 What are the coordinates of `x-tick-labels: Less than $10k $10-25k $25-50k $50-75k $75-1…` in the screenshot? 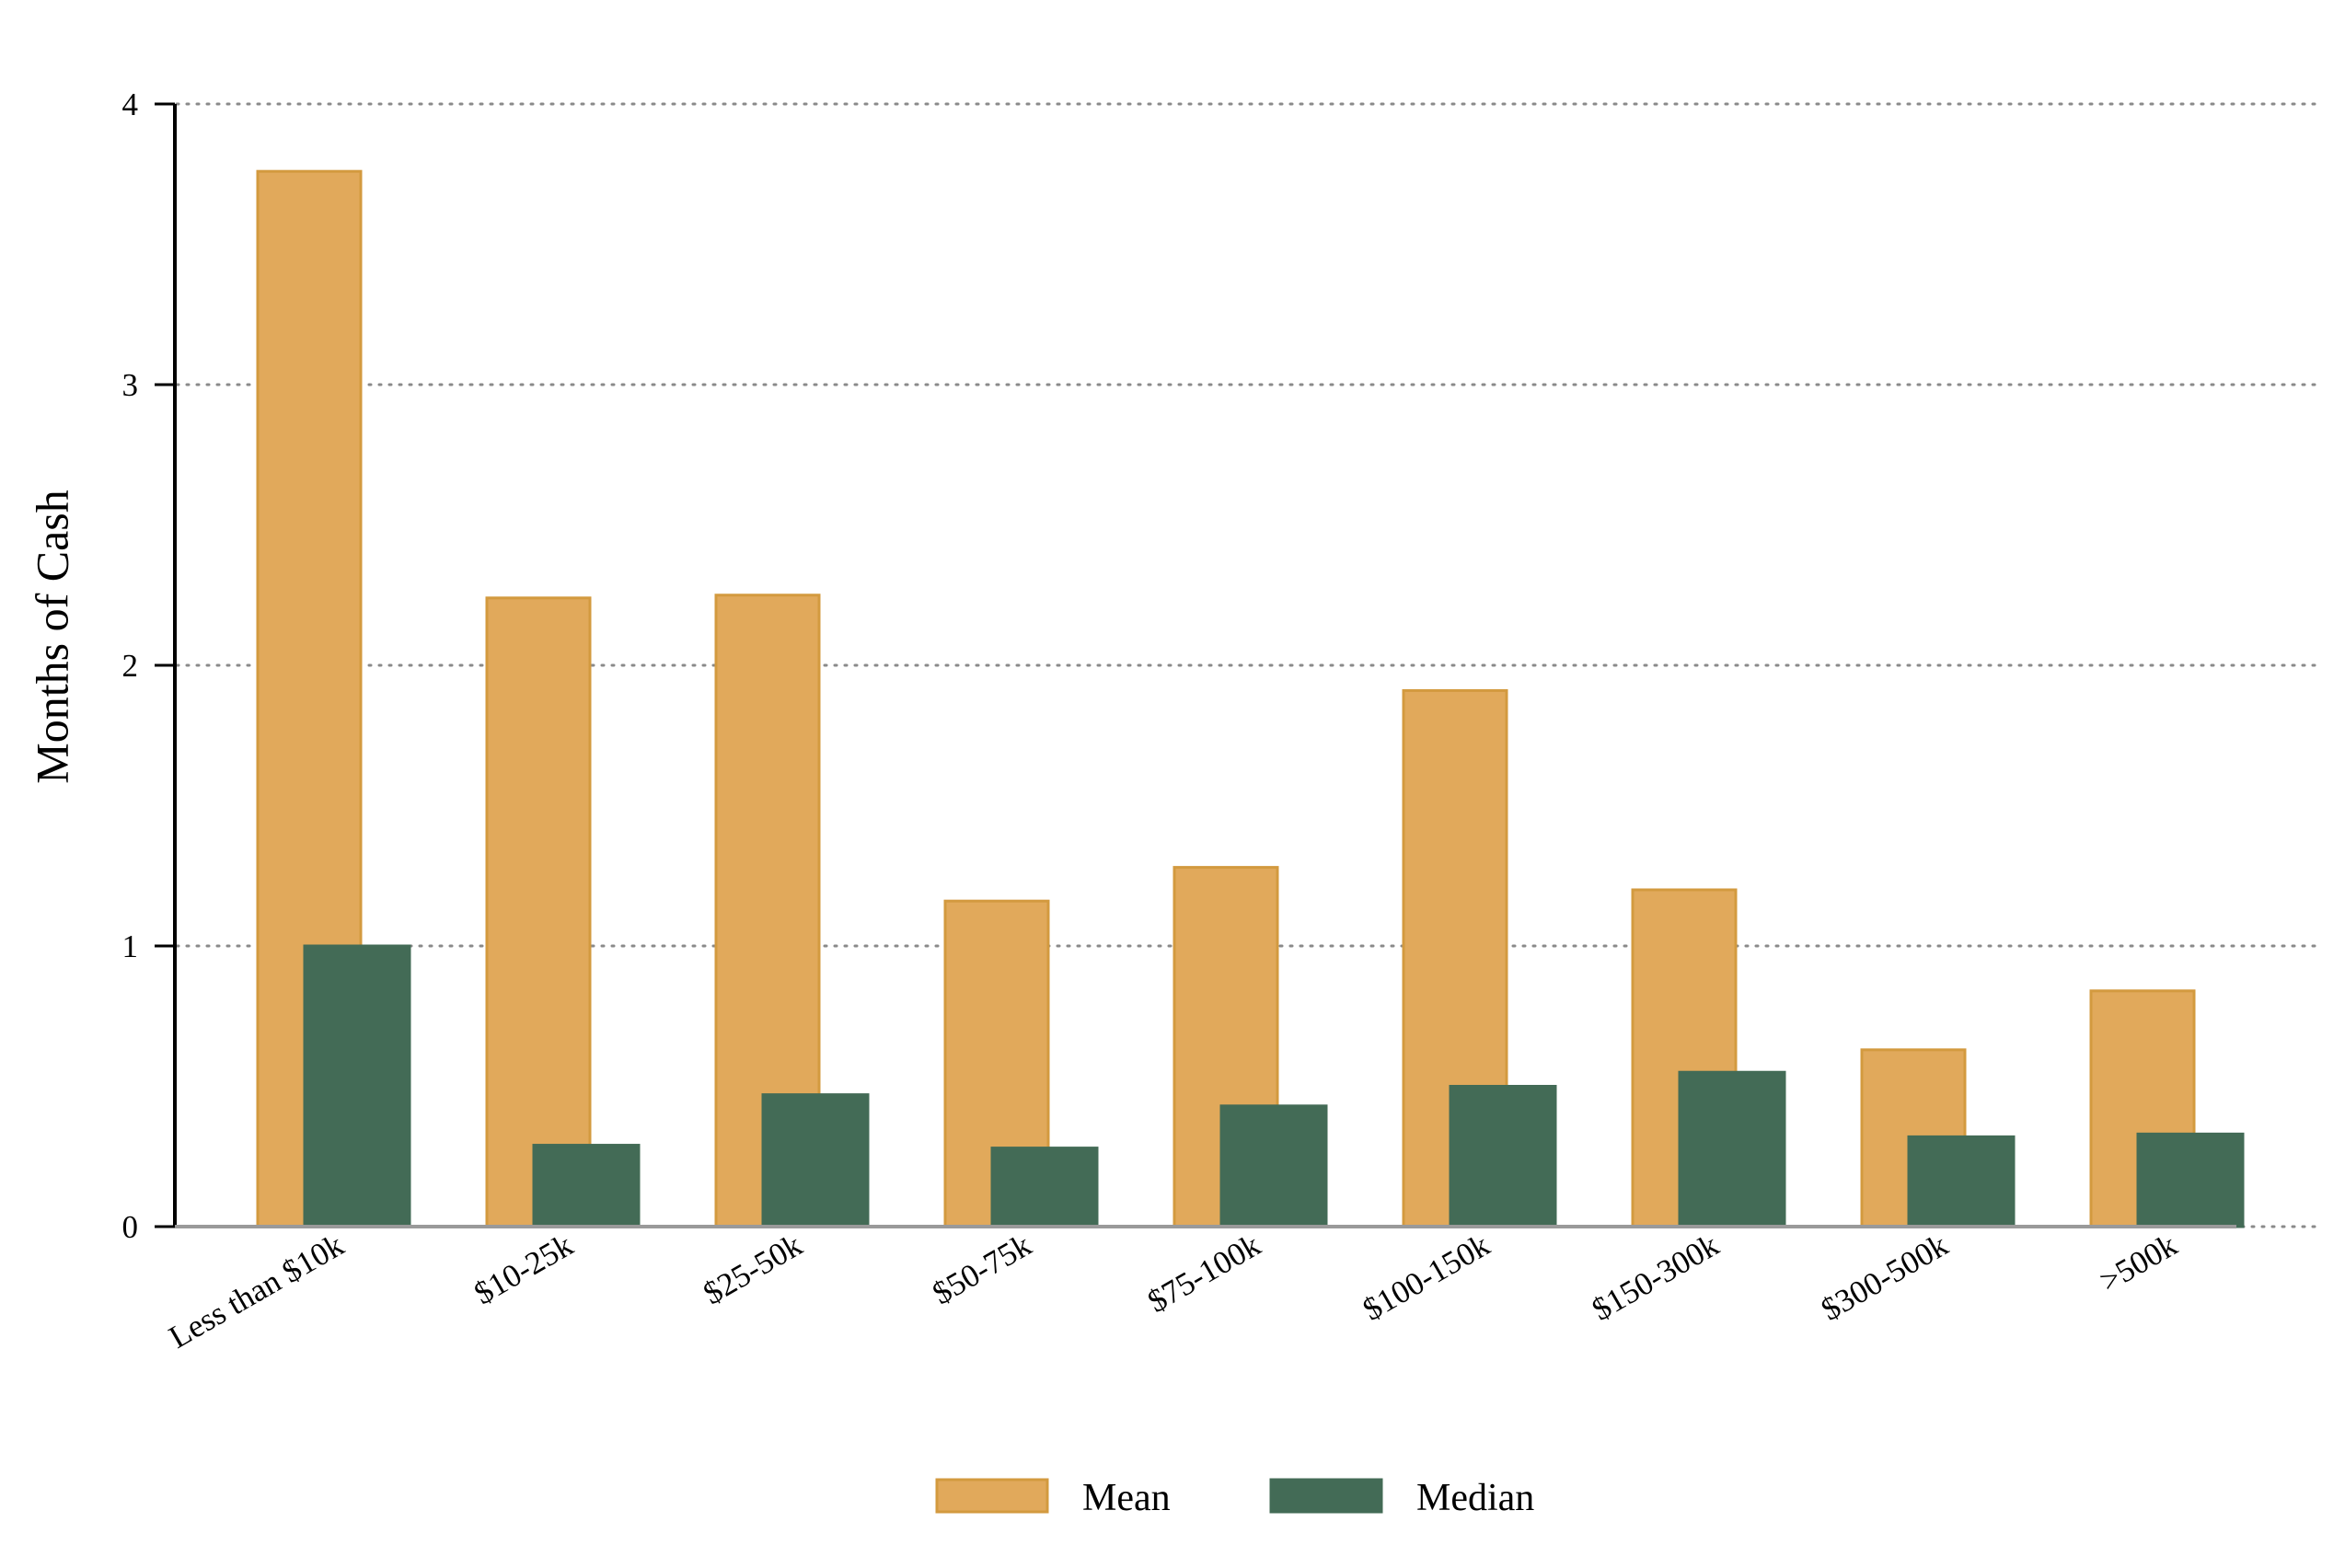 It's located at (1173, 1291).